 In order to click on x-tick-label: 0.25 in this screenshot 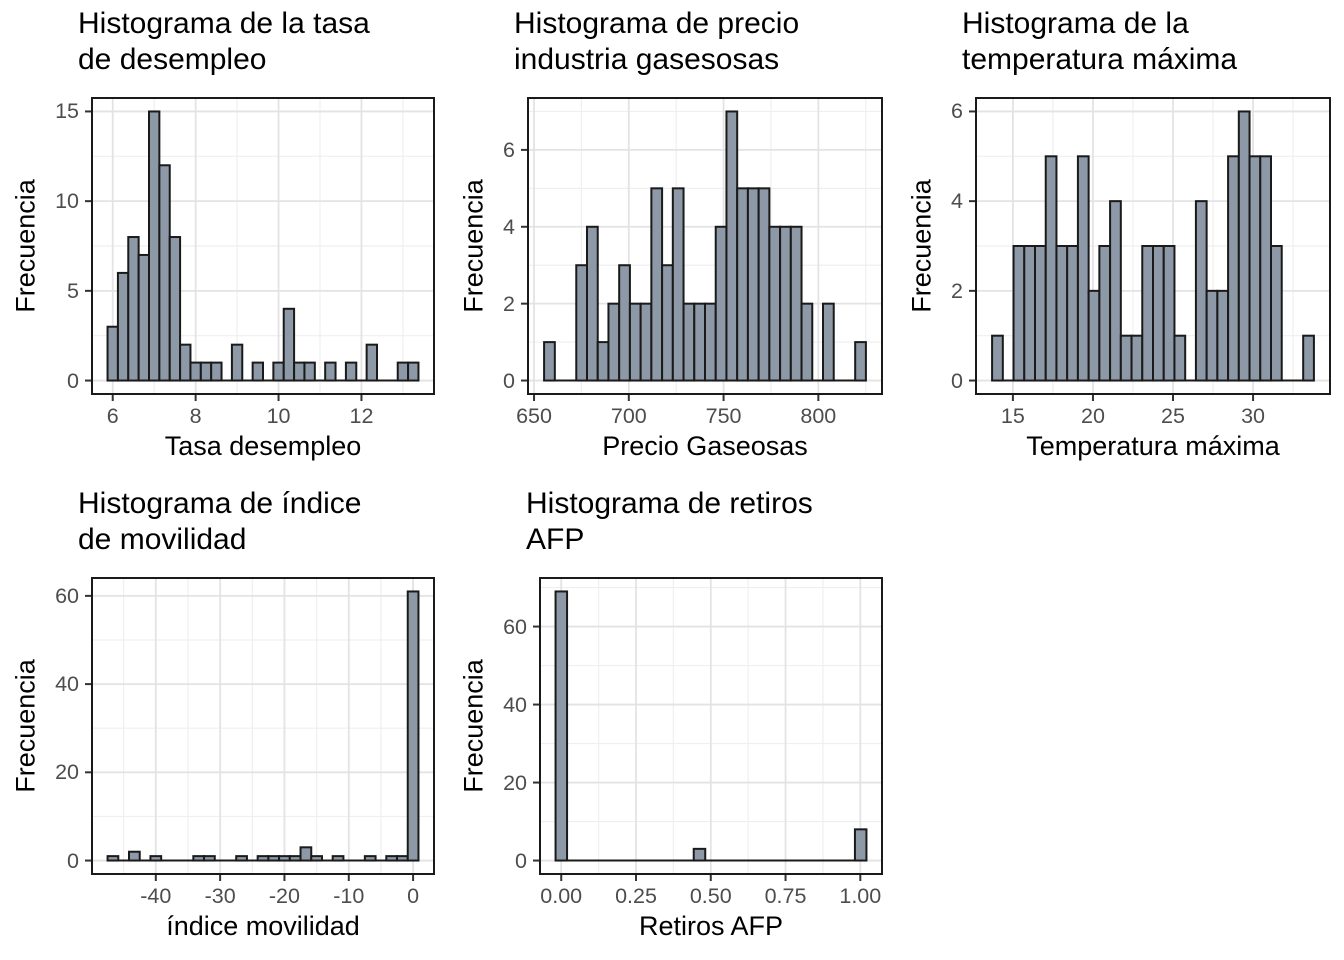, I will do `click(636, 896)`.